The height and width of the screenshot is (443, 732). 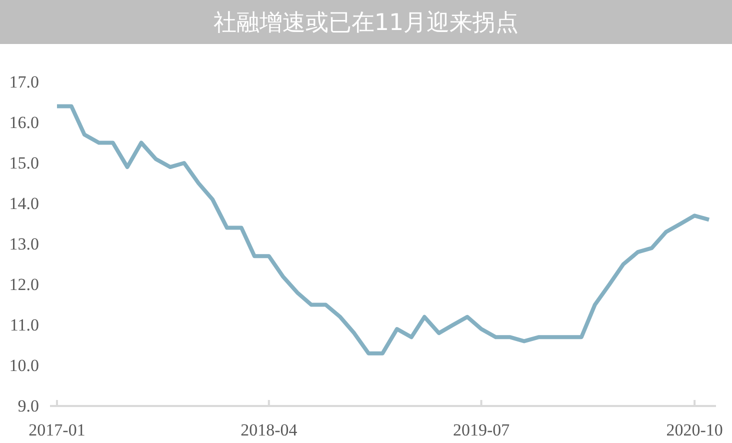 What do you see at coordinates (28, 406) in the screenshot?
I see `y-tick-label: 9.0` at bounding box center [28, 406].